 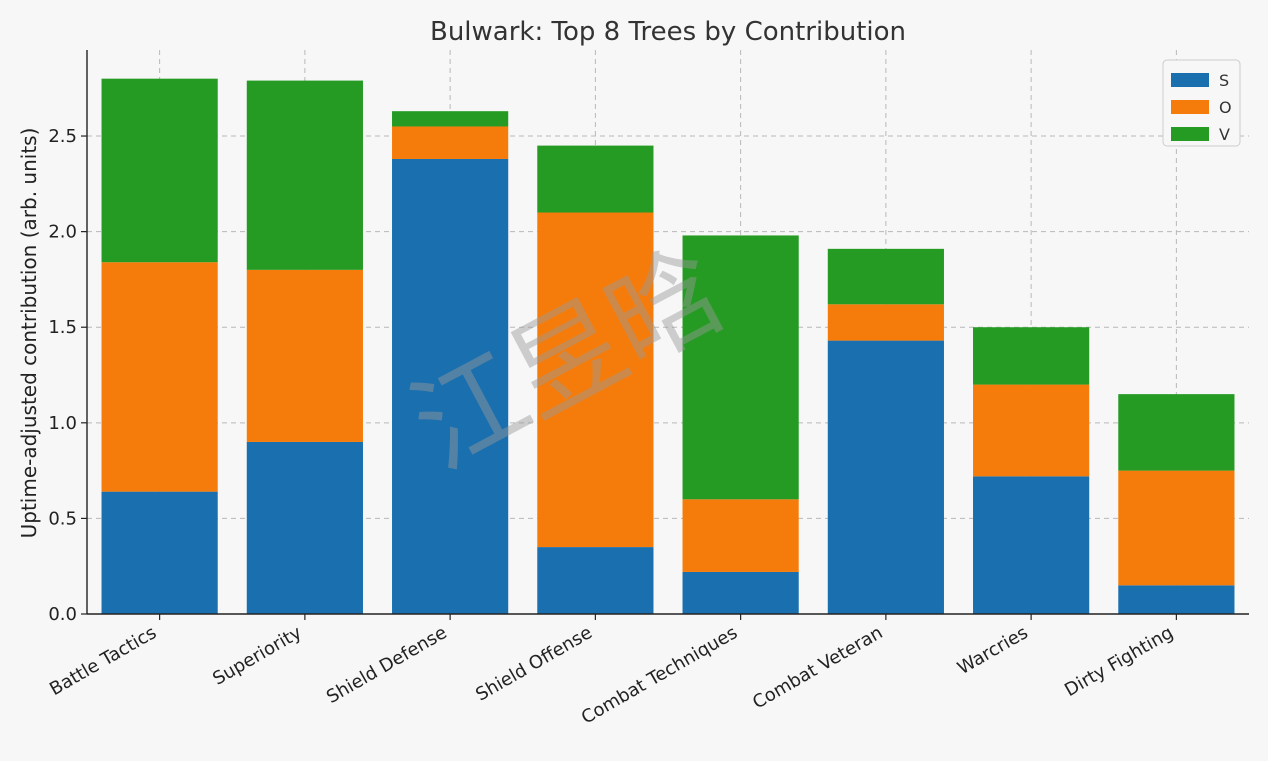 What do you see at coordinates (993, 650) in the screenshot?
I see `x-tick-label: Warcries` at bounding box center [993, 650].